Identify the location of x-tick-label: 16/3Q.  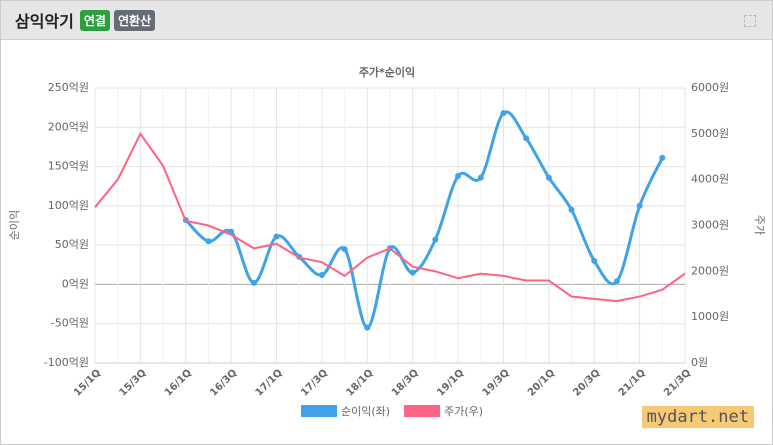
(223, 382).